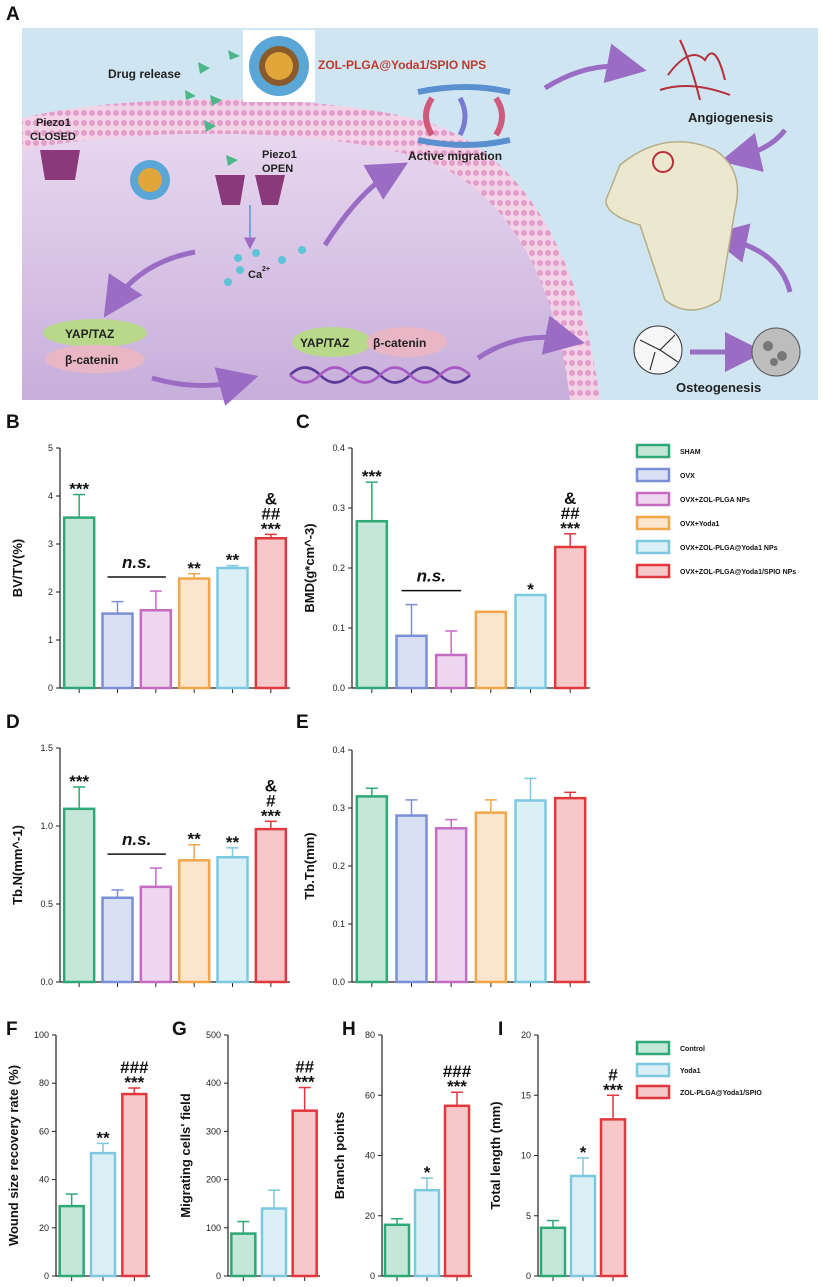 The image size is (823, 1287). Describe the element at coordinates (46, 904) in the screenshot. I see `y-tick-label: 0.5` at that location.